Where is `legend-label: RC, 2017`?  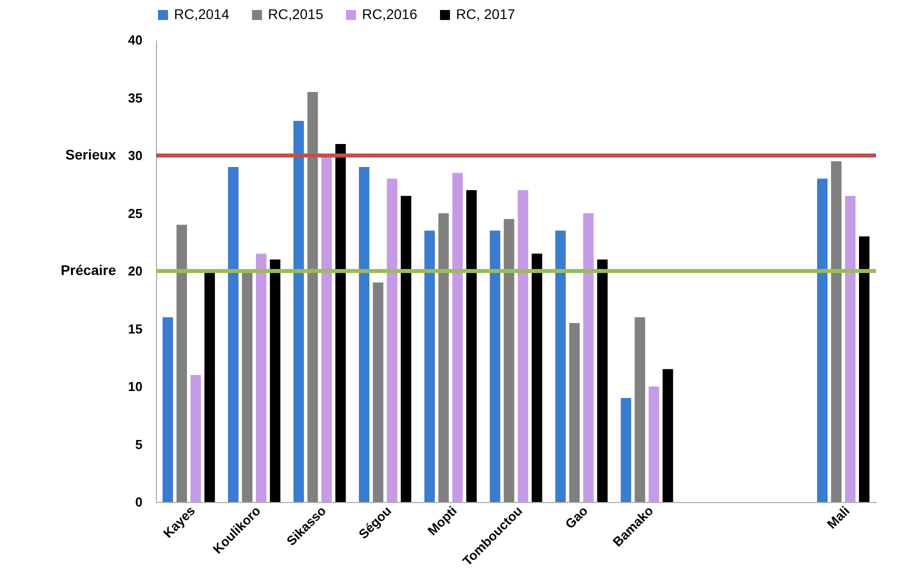 legend-label: RC, 2017 is located at coordinates (486, 14).